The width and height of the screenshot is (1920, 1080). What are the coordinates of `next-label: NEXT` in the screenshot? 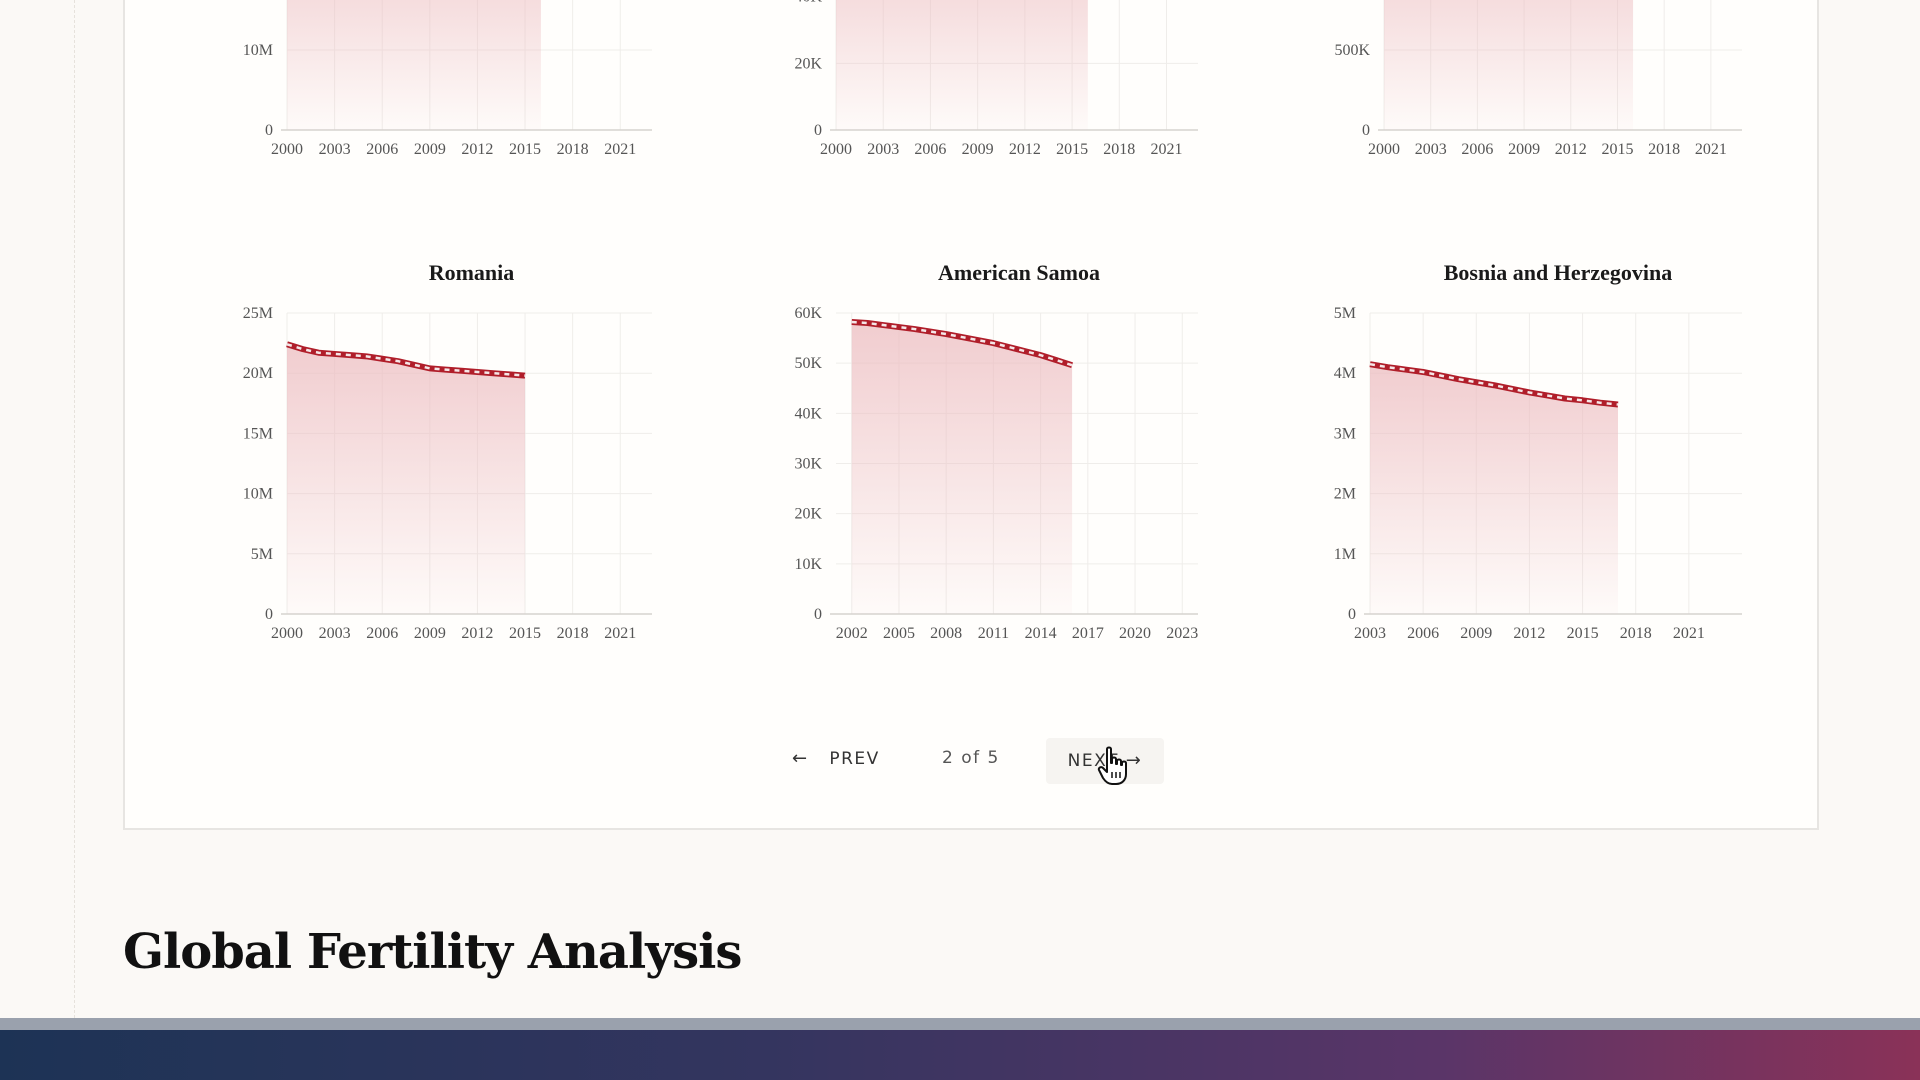 It's located at (1093, 761).